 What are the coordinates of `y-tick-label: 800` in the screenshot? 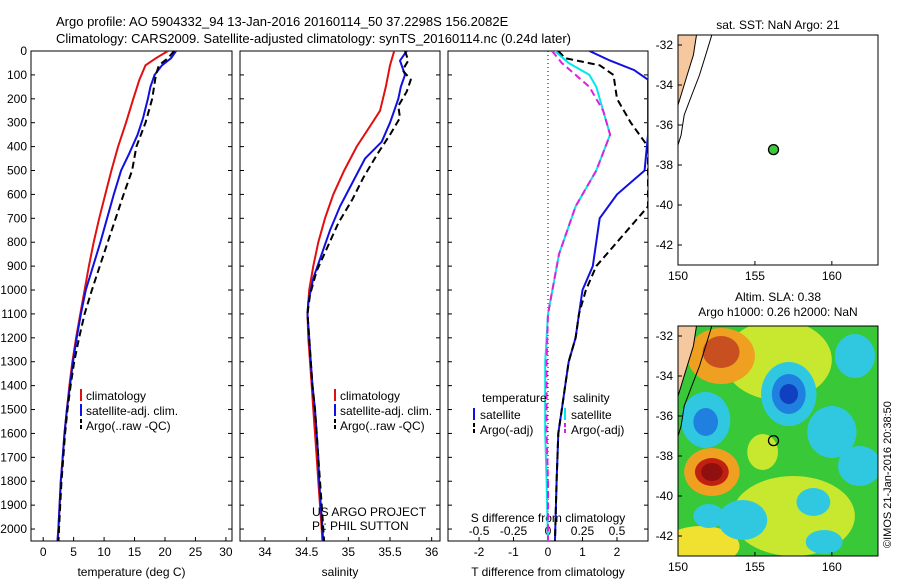 It's located at (17, 242).